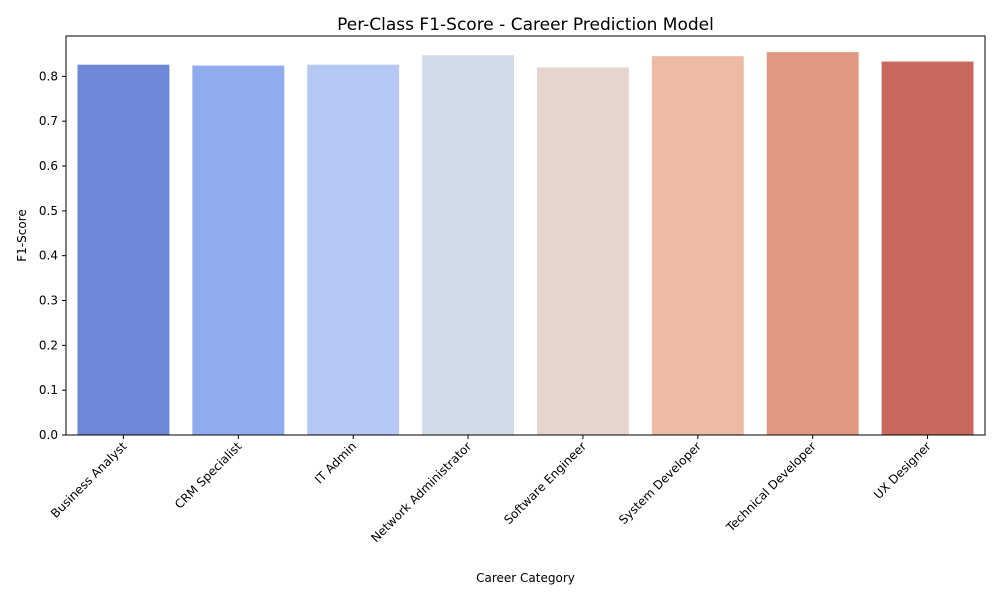 This screenshot has width=1000, height=600. Describe the element at coordinates (22, 235) in the screenshot. I see `y-axis-label: F1-Score` at that location.